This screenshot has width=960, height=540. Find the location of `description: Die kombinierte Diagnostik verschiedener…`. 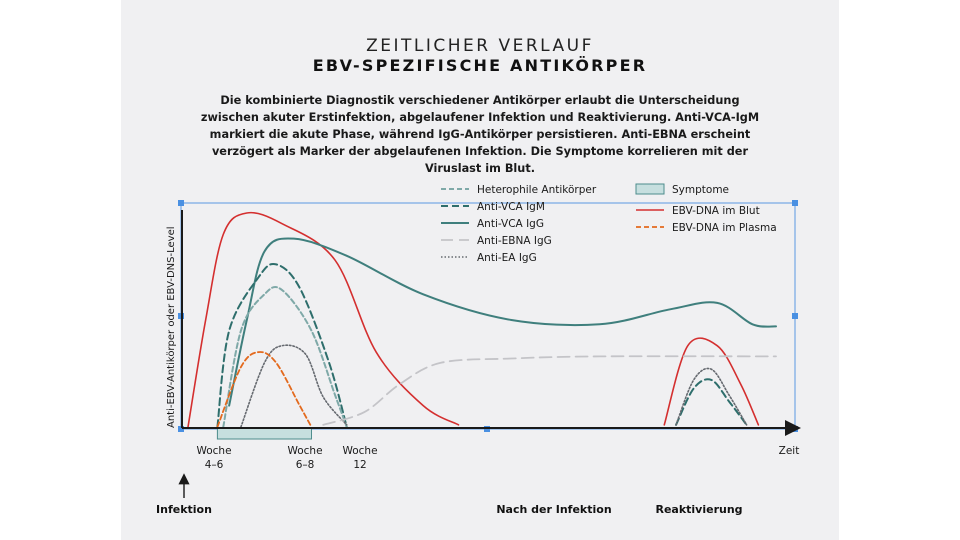

description: Die kombinierte Diagnostik verschiedener… is located at coordinates (480, 134).